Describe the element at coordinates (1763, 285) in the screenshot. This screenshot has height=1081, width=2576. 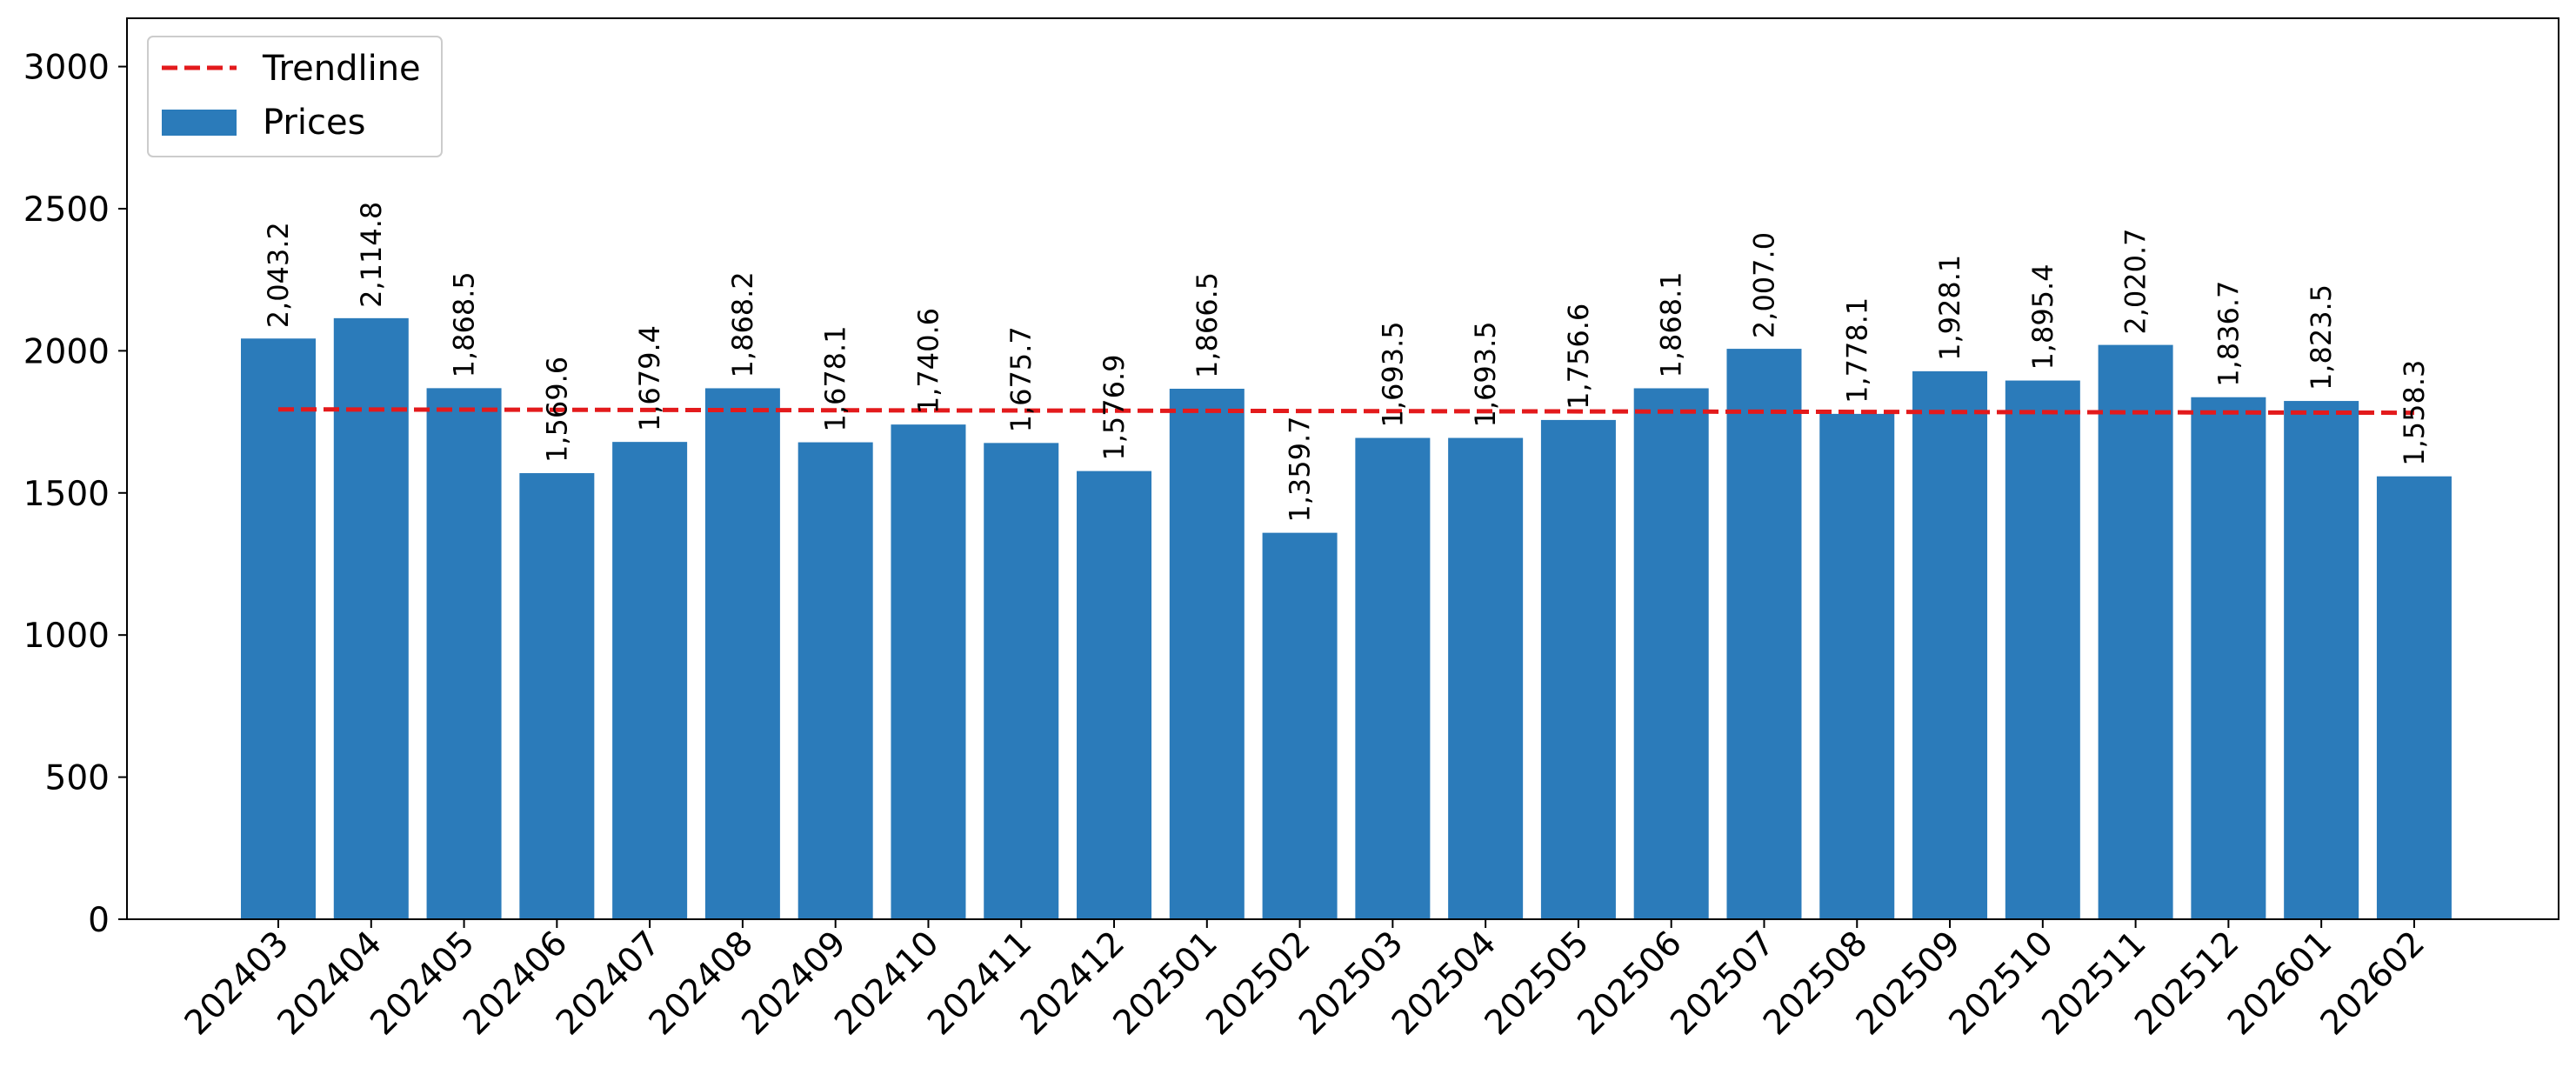
I see `bar-value-label: 2,007.0` at that location.